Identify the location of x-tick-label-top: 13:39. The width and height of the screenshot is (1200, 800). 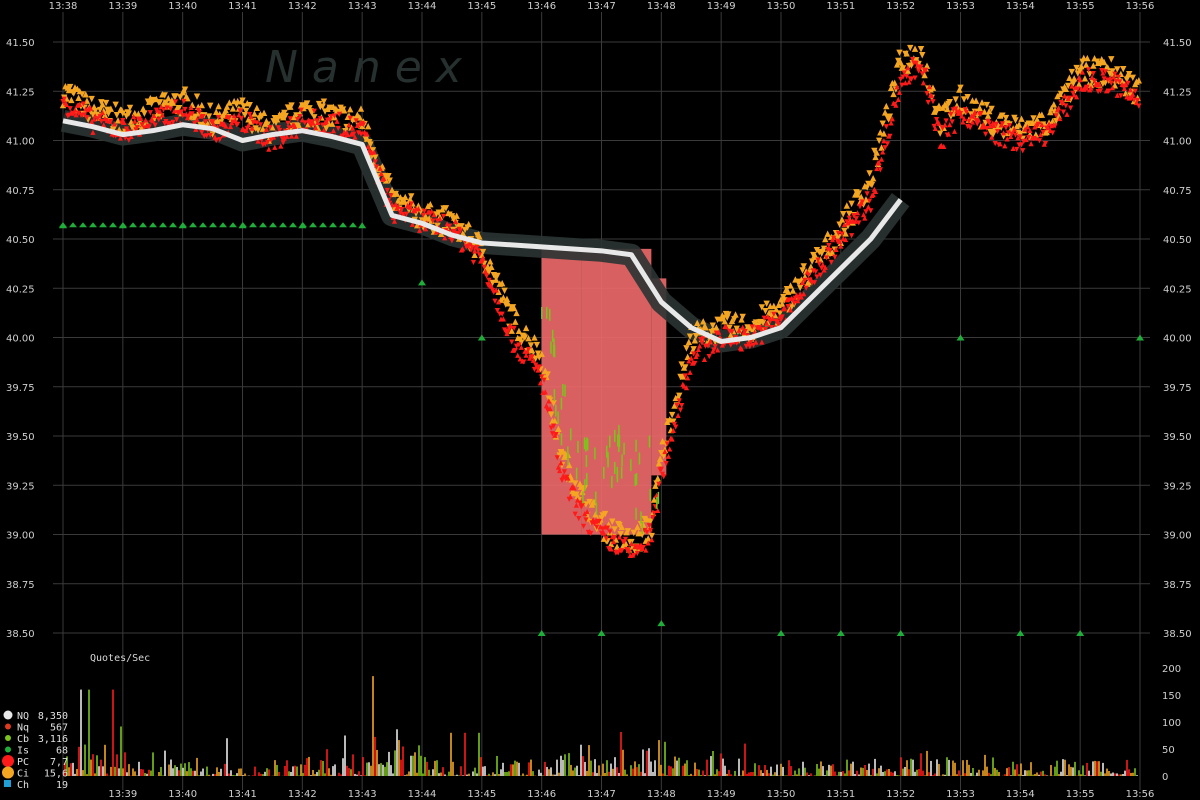
(122, 6).